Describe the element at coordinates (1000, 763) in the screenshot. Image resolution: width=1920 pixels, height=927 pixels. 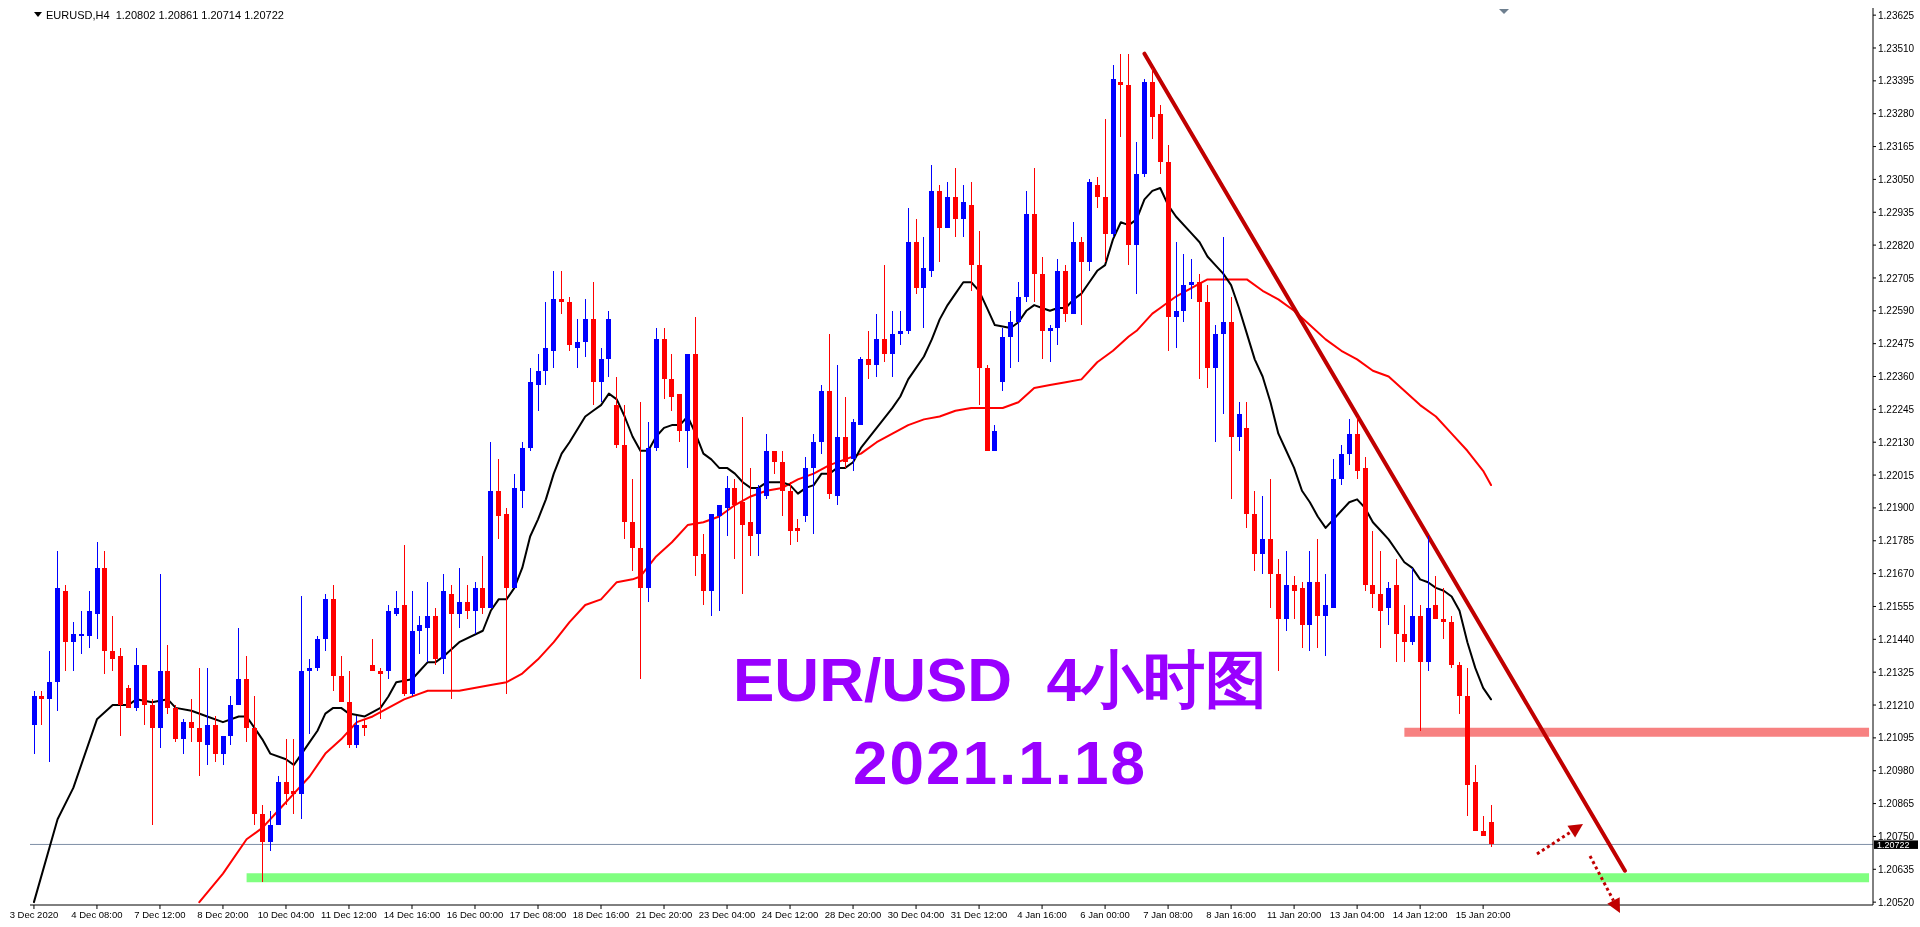
I see `text: 2021.1.18` at that location.